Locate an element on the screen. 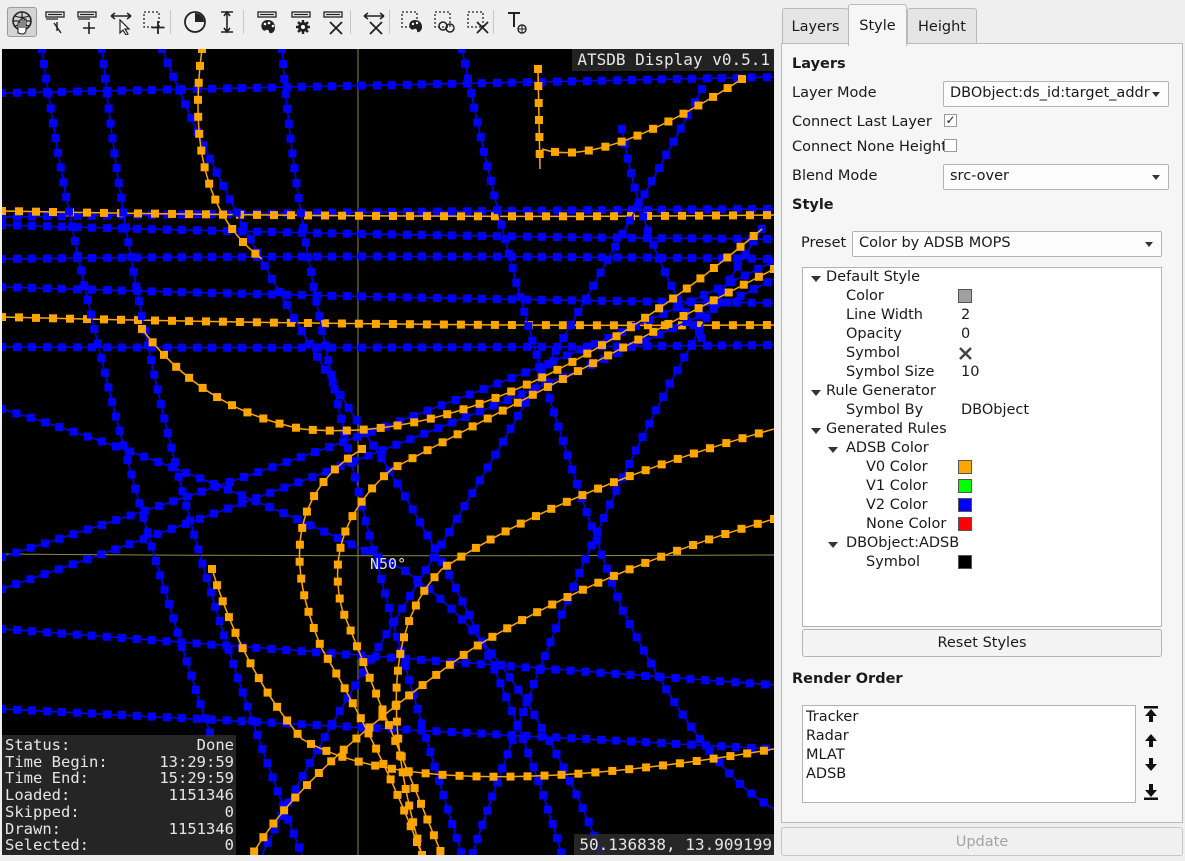  tree-symbol-label: Symbol is located at coordinates (873, 353).